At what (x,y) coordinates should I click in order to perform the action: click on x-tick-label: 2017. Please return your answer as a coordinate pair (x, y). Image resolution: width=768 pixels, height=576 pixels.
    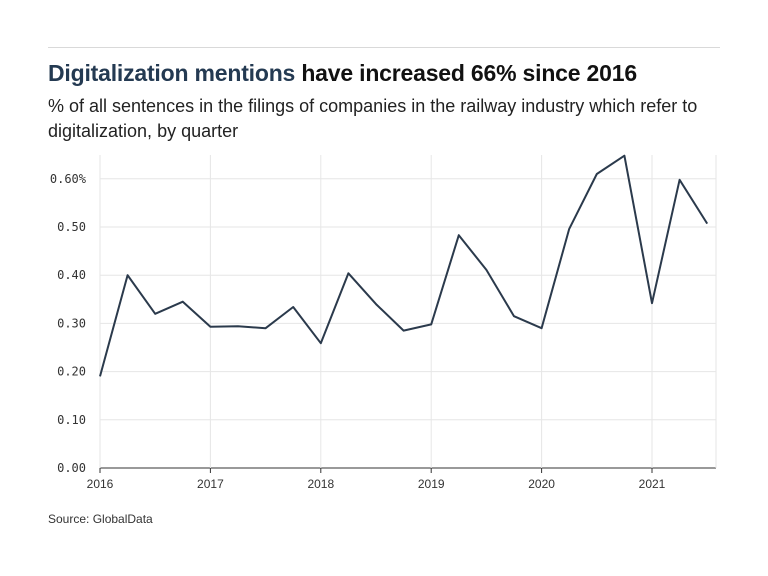
    Looking at the image, I should click on (210, 484).